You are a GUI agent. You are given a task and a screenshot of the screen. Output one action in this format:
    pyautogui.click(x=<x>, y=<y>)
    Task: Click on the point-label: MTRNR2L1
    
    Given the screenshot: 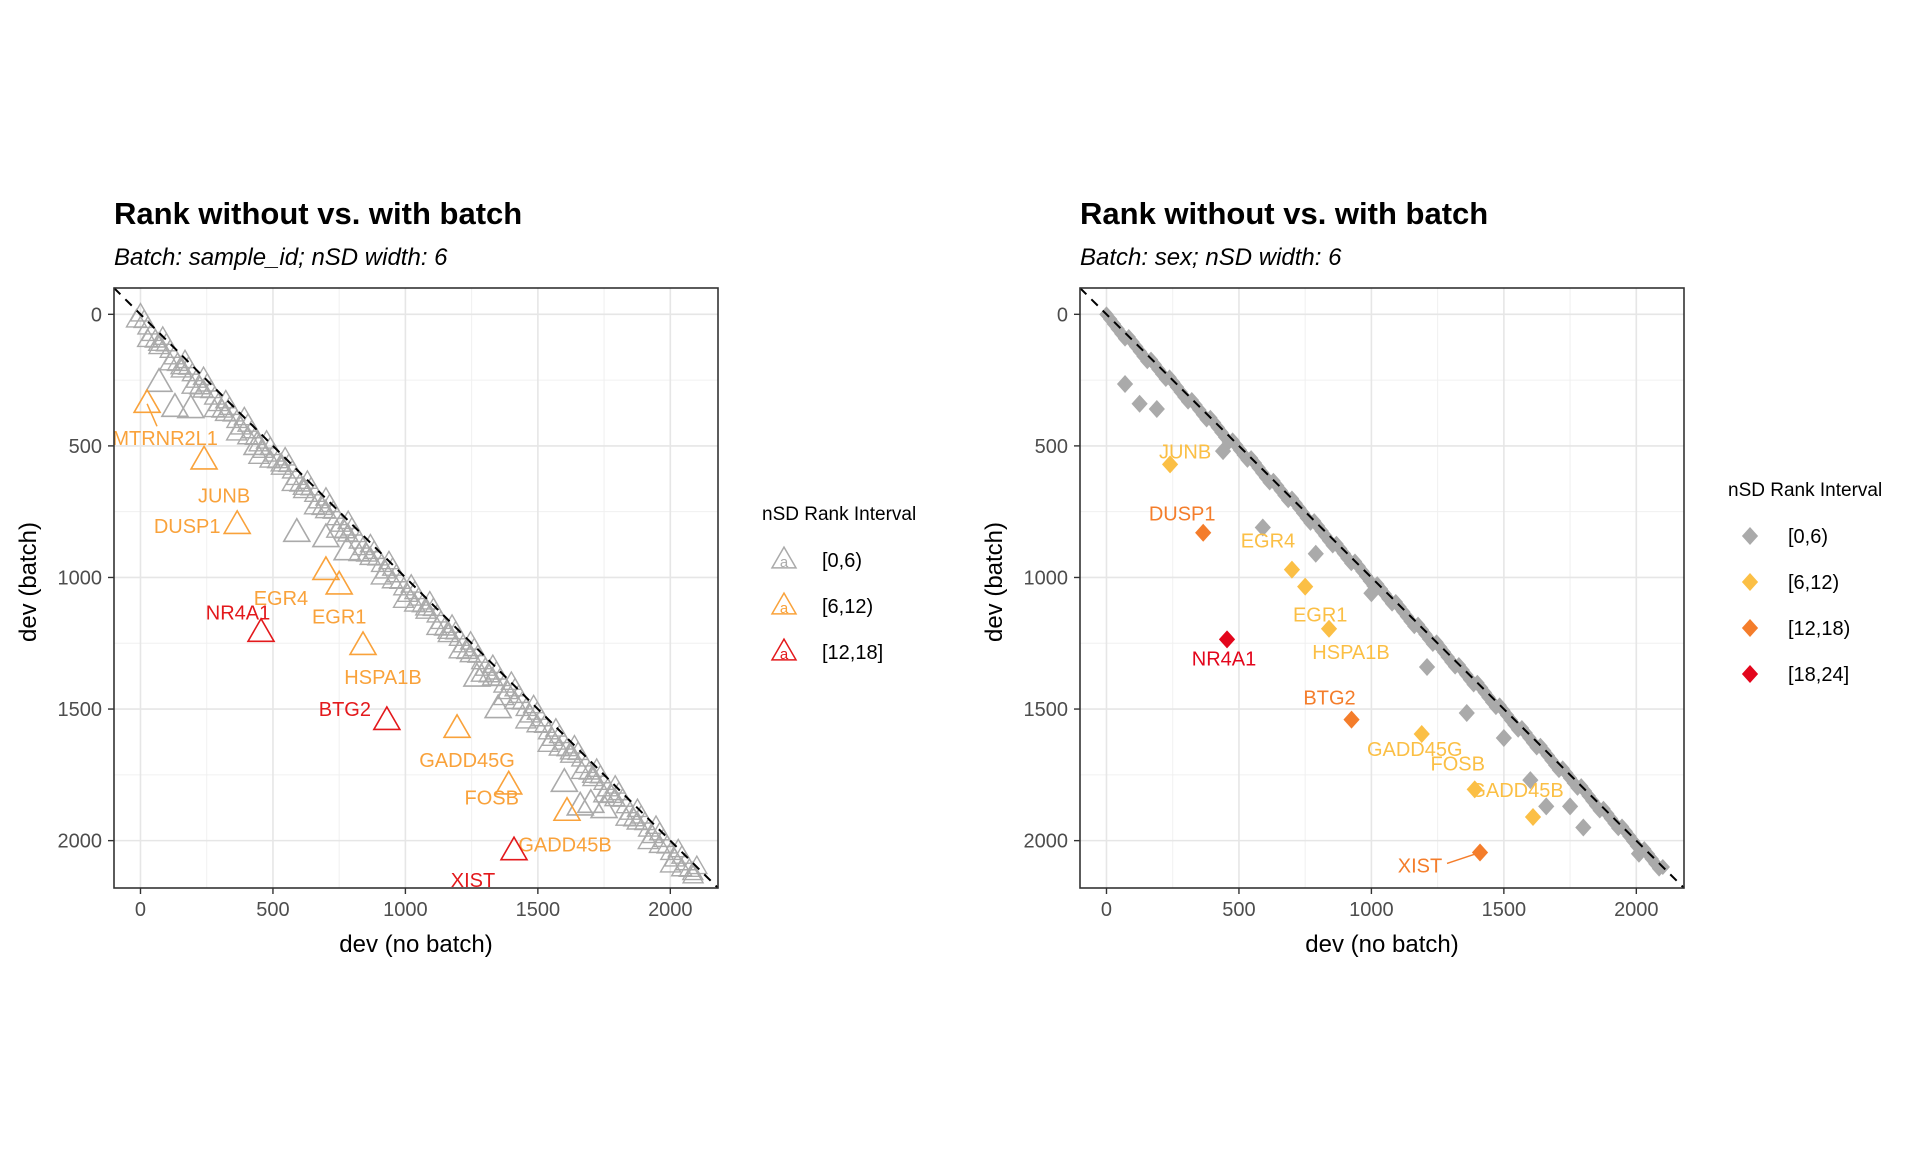 What is the action you would take?
    pyautogui.click(x=165, y=439)
    